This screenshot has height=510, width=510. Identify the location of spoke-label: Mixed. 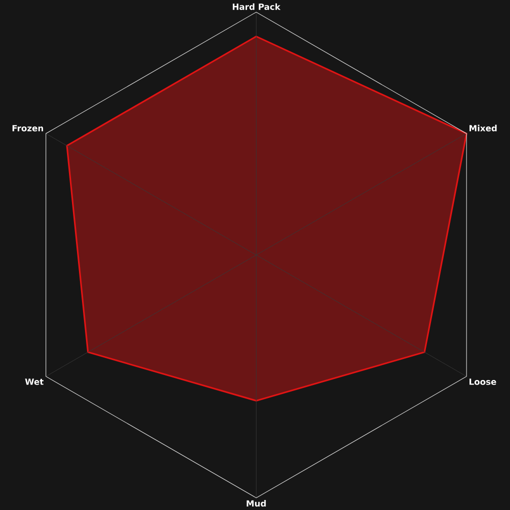
(483, 128).